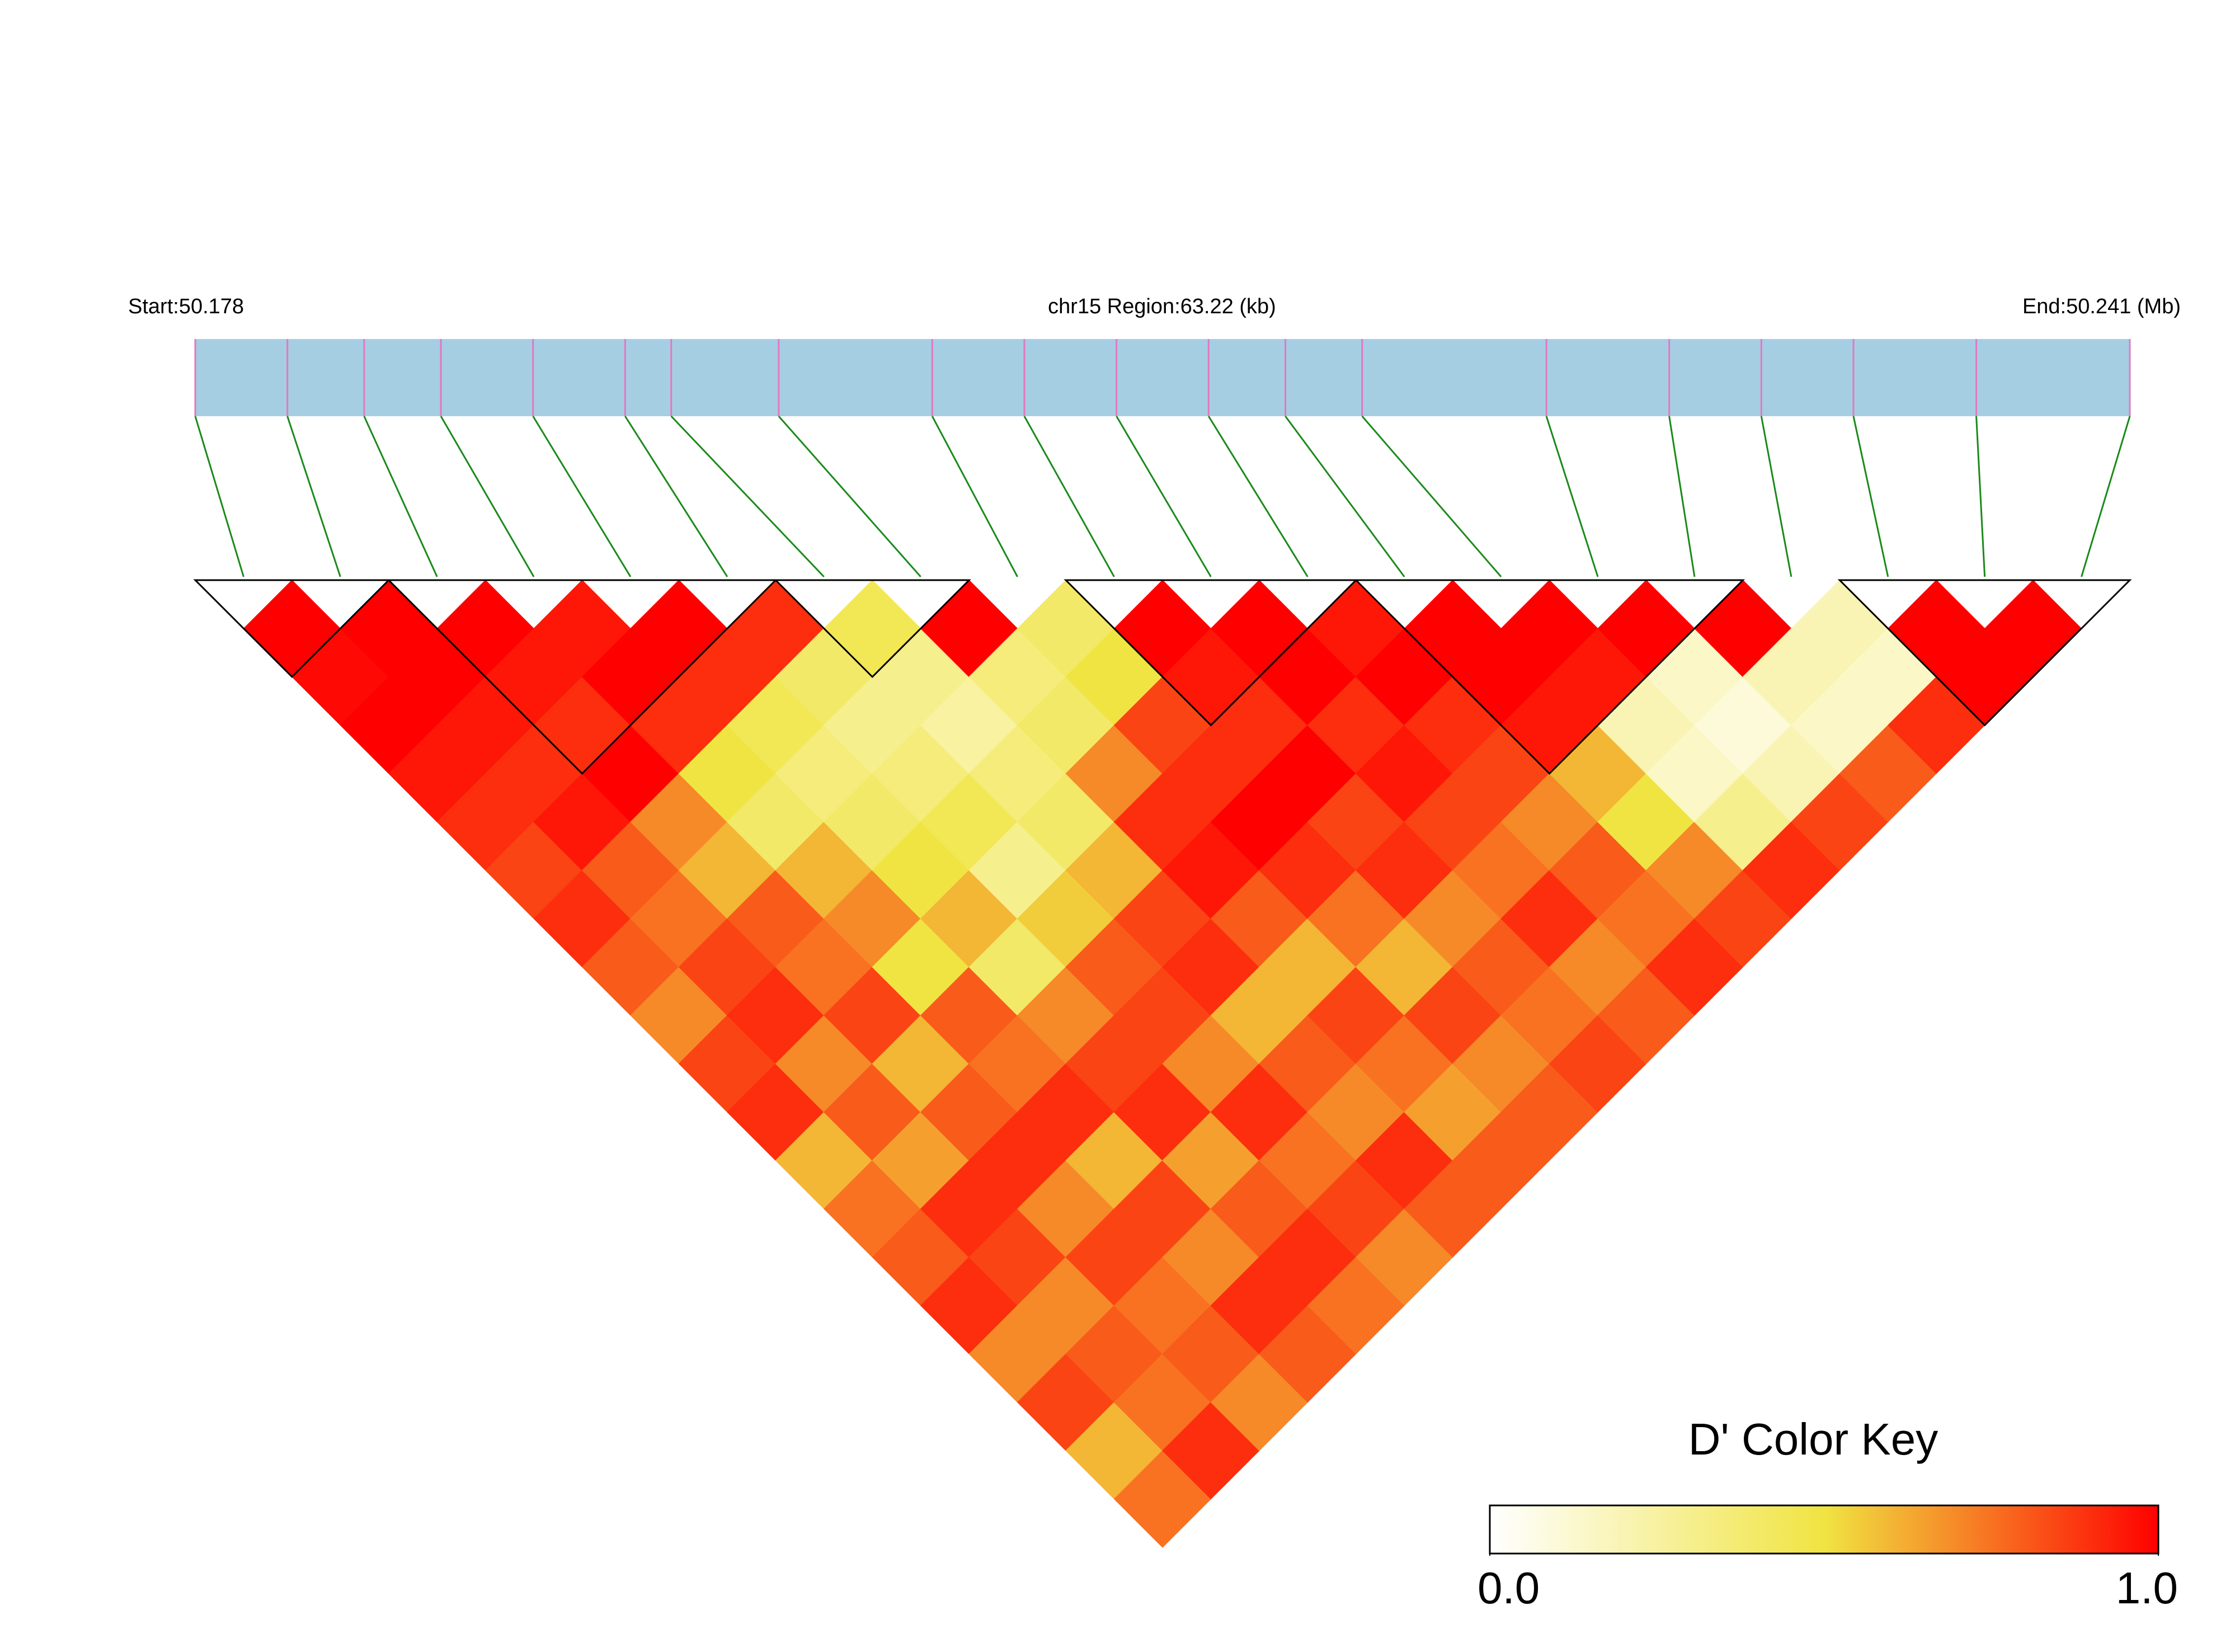 The width and height of the screenshot is (2235, 1652). Describe the element at coordinates (1162, 306) in the screenshot. I see `region-label: chr15 Region:63.22 (kb)` at that location.